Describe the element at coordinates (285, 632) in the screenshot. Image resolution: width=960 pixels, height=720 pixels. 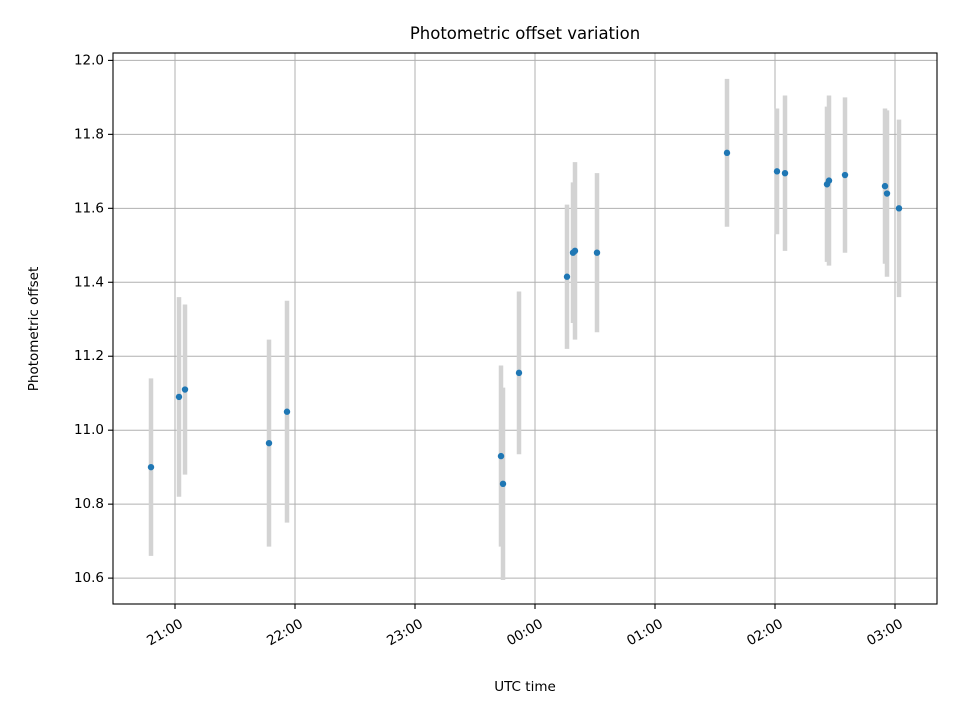
I see `x-tick-label: 22:00` at that location.